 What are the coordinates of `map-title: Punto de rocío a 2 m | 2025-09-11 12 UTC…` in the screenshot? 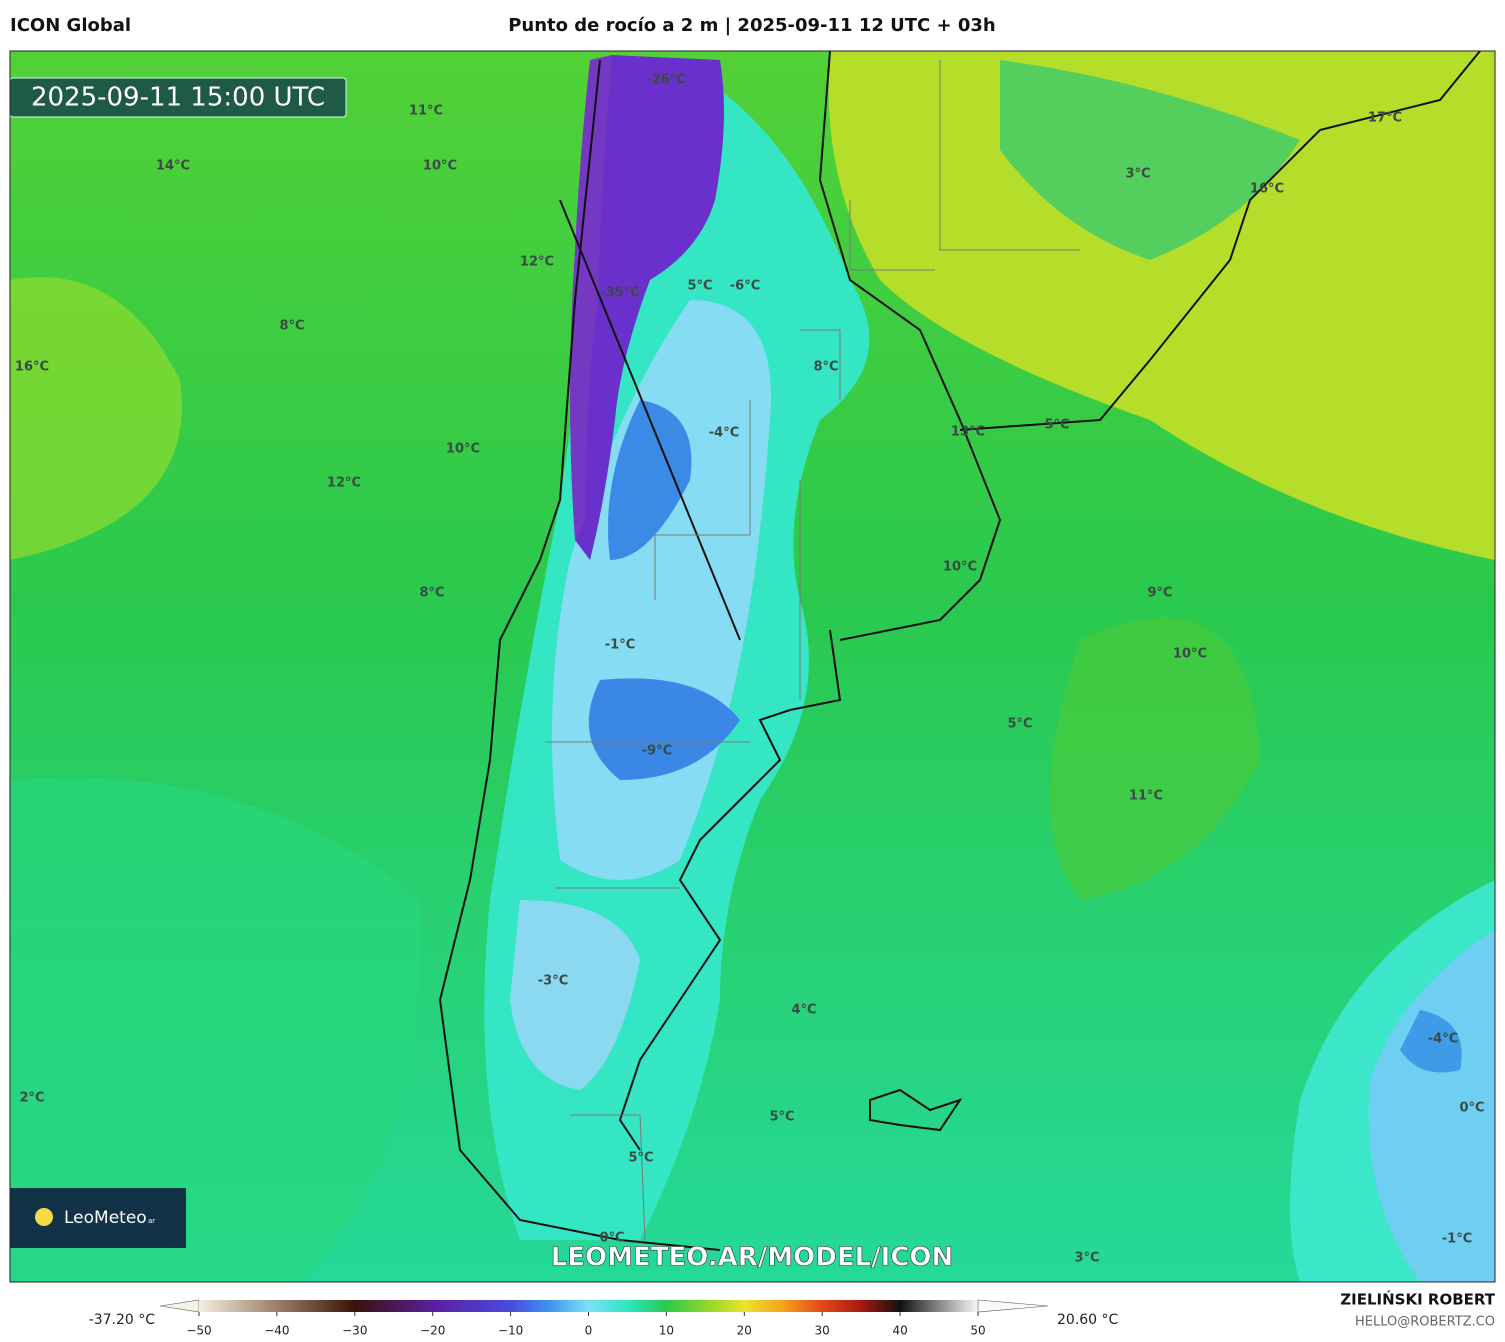 It's located at (752, 25).